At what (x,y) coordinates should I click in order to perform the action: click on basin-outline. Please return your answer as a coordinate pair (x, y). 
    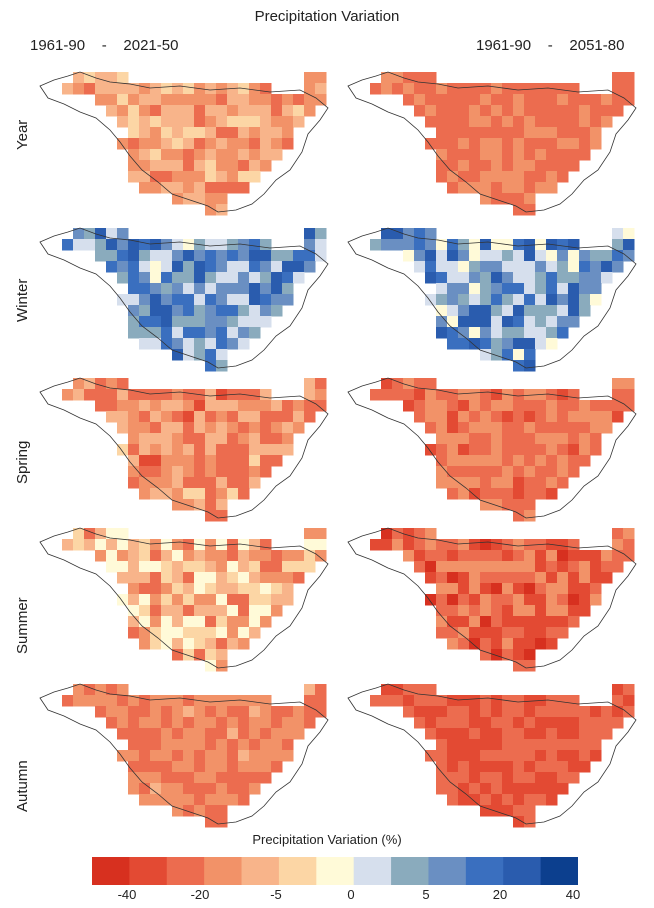
    Looking at the image, I should click on (184, 754).